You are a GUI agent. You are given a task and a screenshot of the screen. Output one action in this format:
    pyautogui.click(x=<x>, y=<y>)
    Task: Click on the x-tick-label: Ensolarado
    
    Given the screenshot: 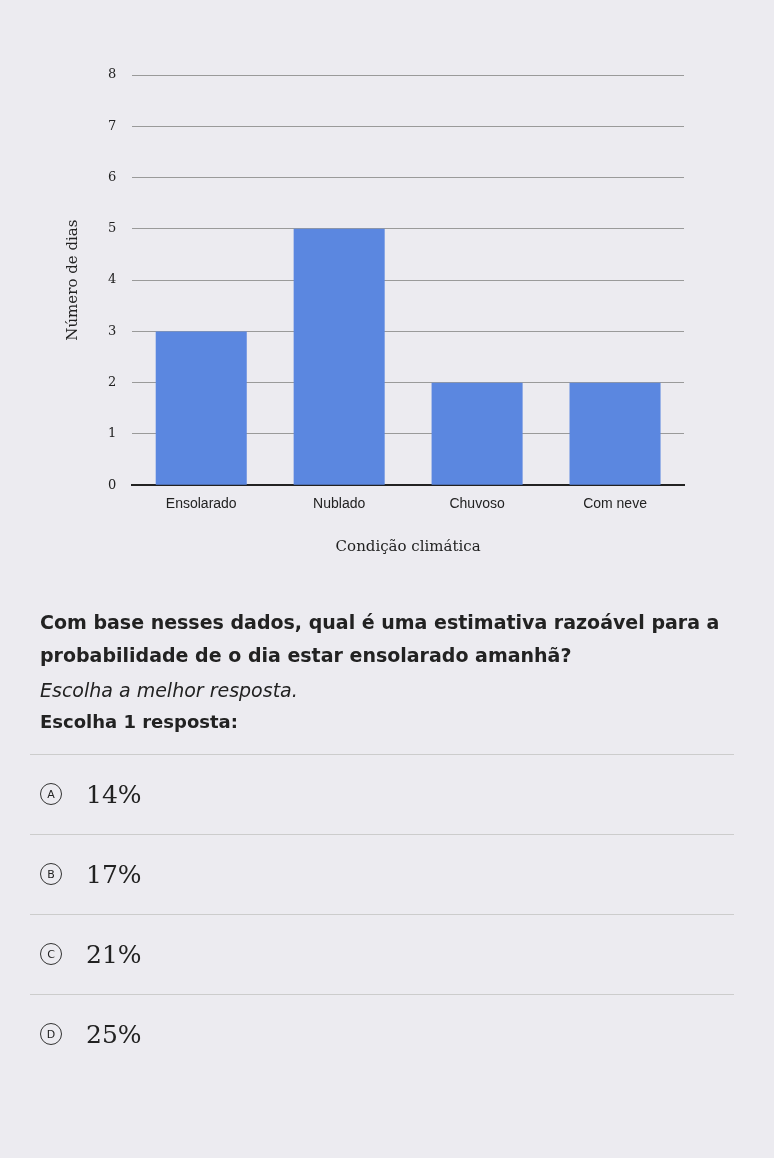 What is the action you would take?
    pyautogui.click(x=201, y=503)
    